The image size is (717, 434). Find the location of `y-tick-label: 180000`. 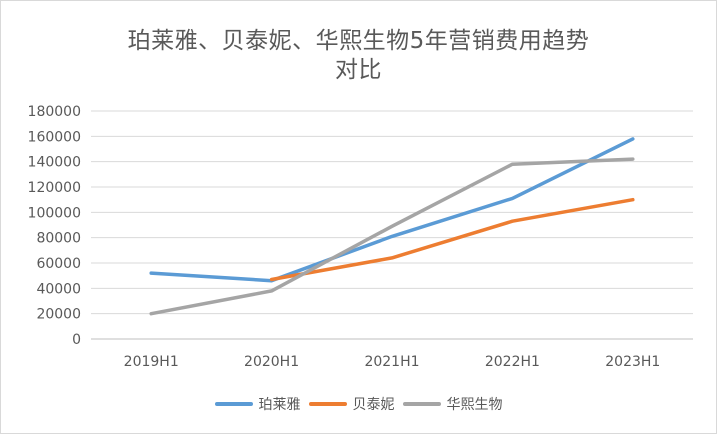

y-tick-label: 180000 is located at coordinates (54, 112).